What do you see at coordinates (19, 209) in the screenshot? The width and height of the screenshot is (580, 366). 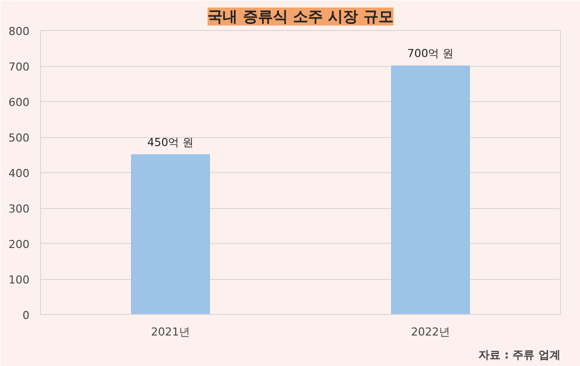 I see `y-tick-label: 300` at bounding box center [19, 209].